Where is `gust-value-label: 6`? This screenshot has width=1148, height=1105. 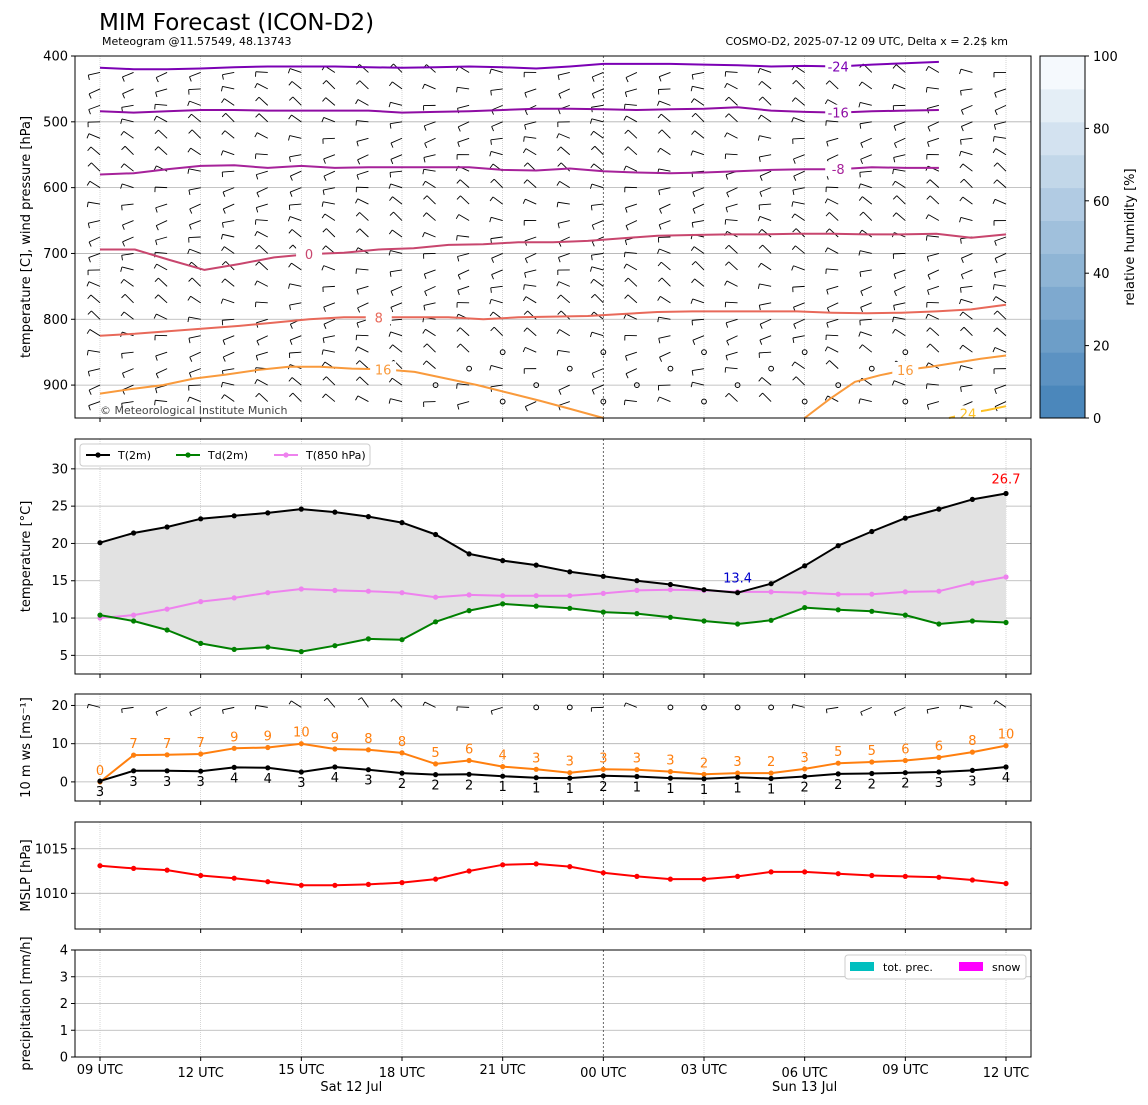 gust-value-label: 6 is located at coordinates (939, 746).